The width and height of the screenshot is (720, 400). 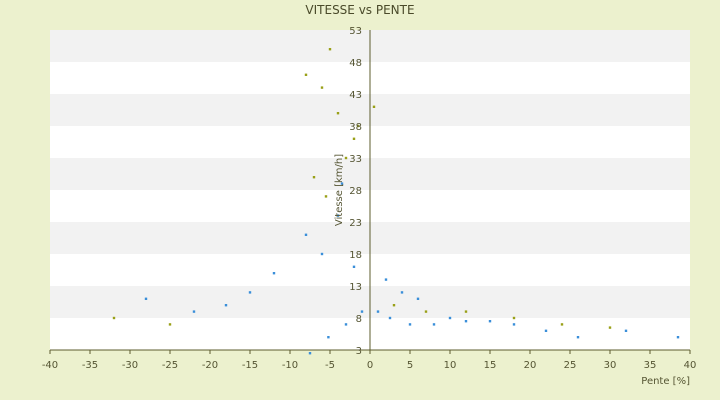 I want to click on y-tick-label: 43, so click(x=355, y=95).